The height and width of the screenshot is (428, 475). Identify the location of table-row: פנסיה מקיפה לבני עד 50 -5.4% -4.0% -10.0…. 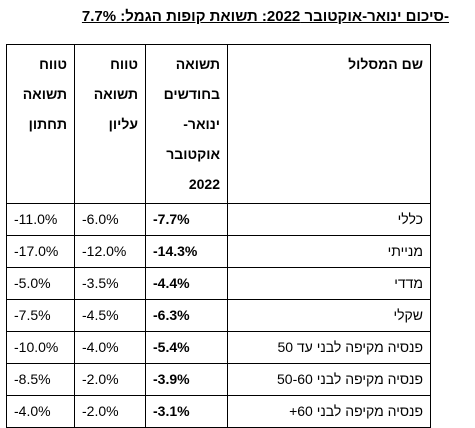
(218, 347).